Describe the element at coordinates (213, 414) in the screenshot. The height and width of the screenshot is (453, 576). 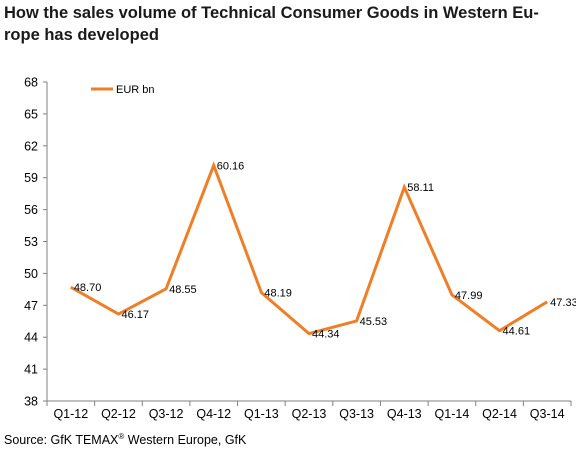
I see `x-tick-label: Q4-12` at that location.